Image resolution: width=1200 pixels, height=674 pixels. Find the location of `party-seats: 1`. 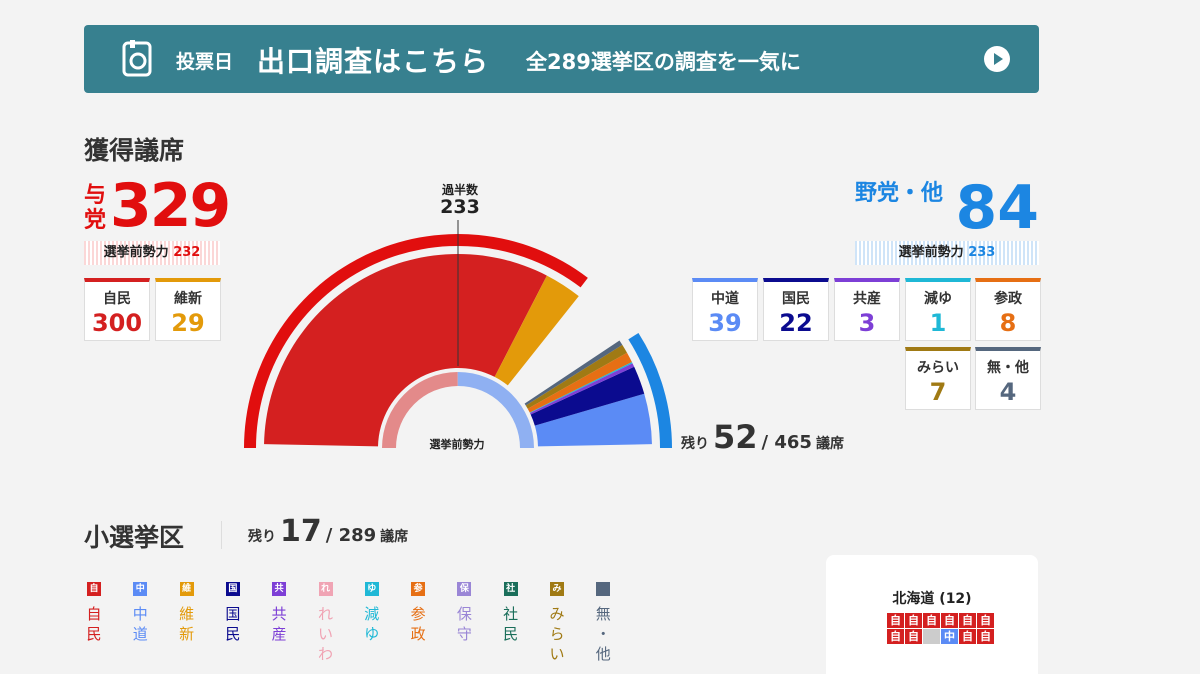

party-seats: 1 is located at coordinates (938, 323).